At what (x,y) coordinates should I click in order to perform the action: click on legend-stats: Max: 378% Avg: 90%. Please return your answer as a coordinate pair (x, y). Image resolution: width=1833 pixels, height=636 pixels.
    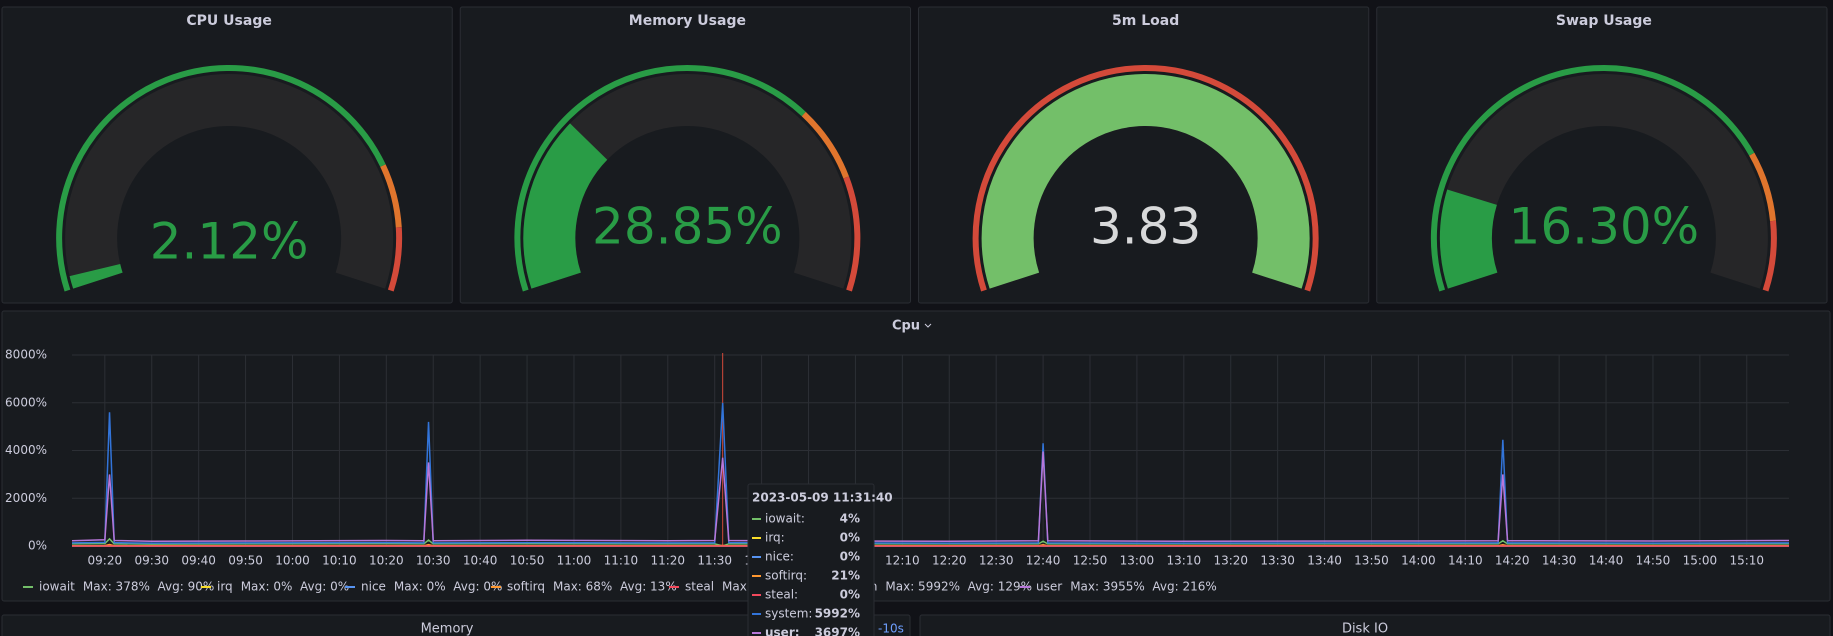
    Looking at the image, I should click on (148, 587).